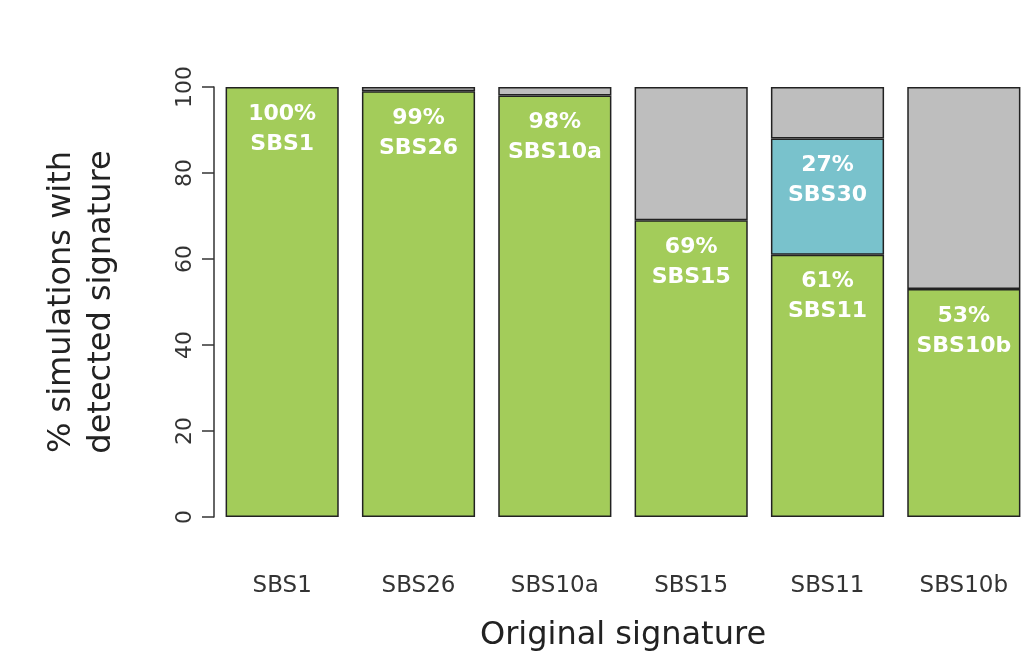 The image size is (1034, 660). What do you see at coordinates (183, 345) in the screenshot?
I see `y-tick-label: 40` at bounding box center [183, 345].